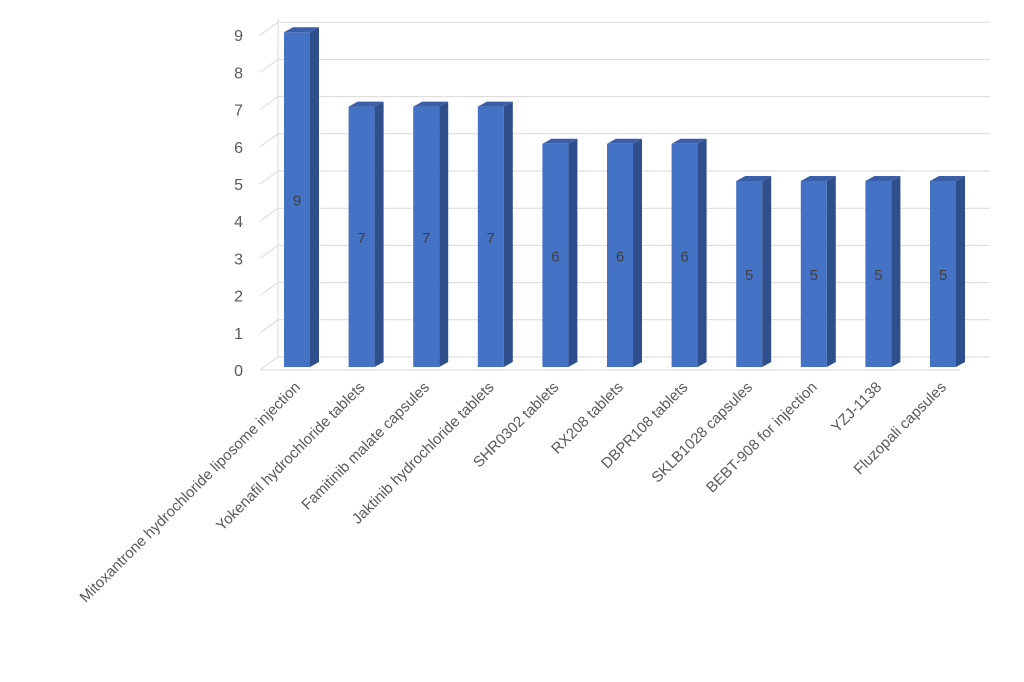  I want to click on y-tick-label: 2, so click(238, 297).